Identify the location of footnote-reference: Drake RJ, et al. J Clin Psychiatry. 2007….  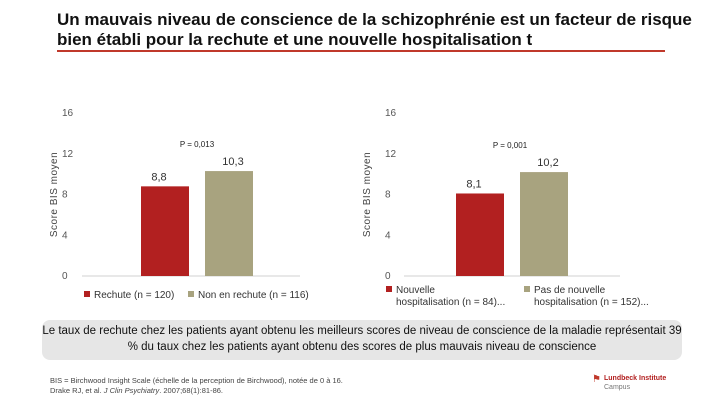
(196, 391).